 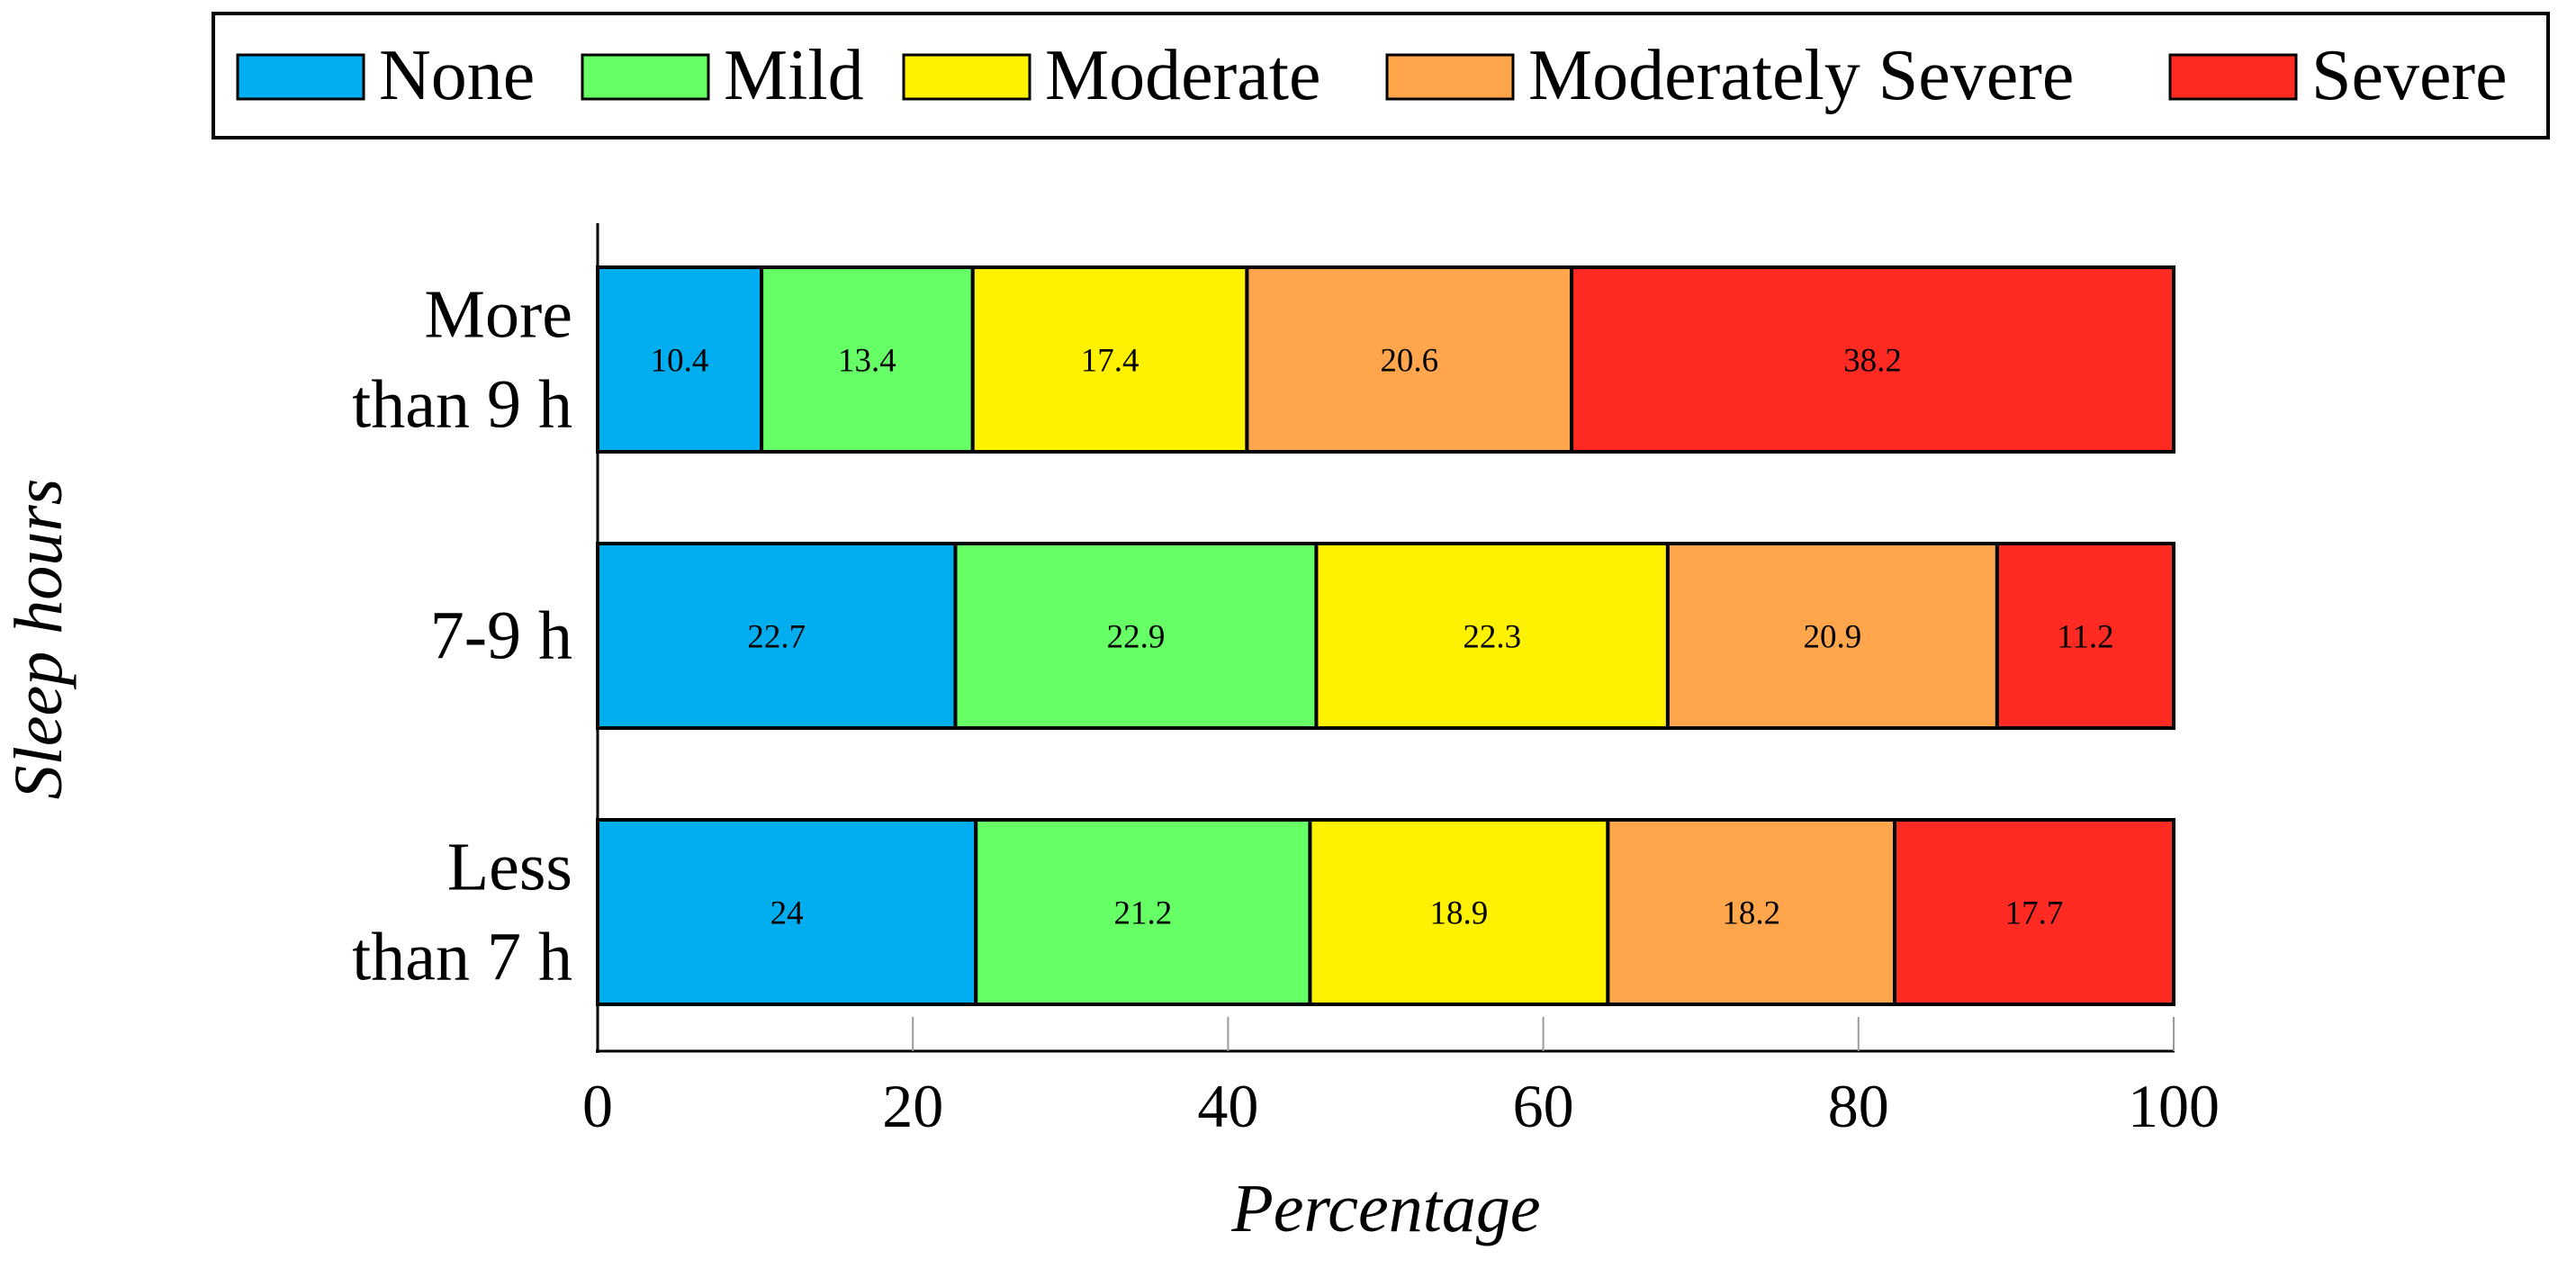 What do you see at coordinates (597, 1106) in the screenshot?
I see `x-tick-label: 0` at bounding box center [597, 1106].